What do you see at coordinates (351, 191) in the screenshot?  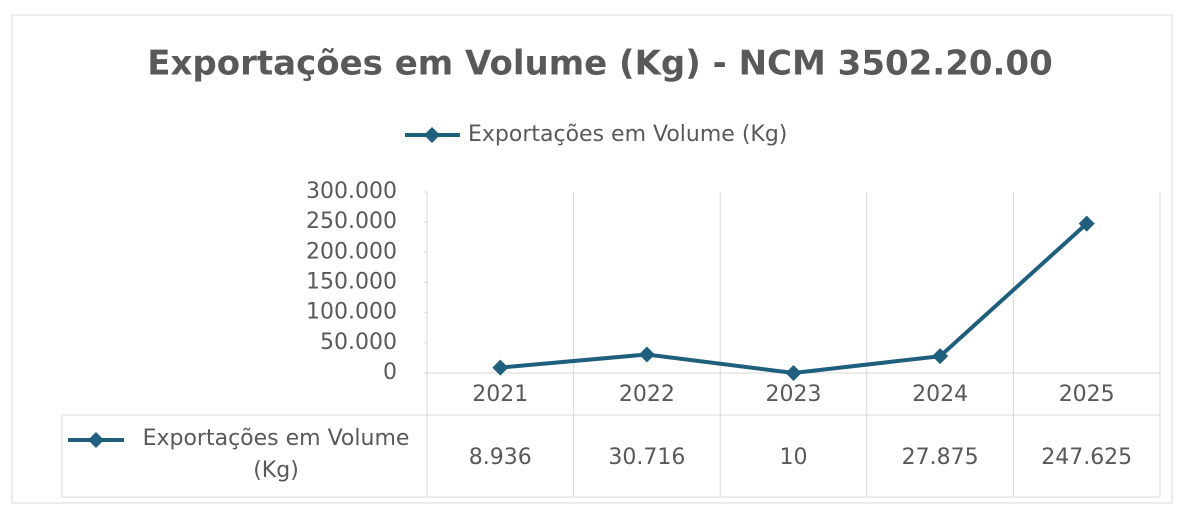 I see `y-tick-label: 300.000` at bounding box center [351, 191].